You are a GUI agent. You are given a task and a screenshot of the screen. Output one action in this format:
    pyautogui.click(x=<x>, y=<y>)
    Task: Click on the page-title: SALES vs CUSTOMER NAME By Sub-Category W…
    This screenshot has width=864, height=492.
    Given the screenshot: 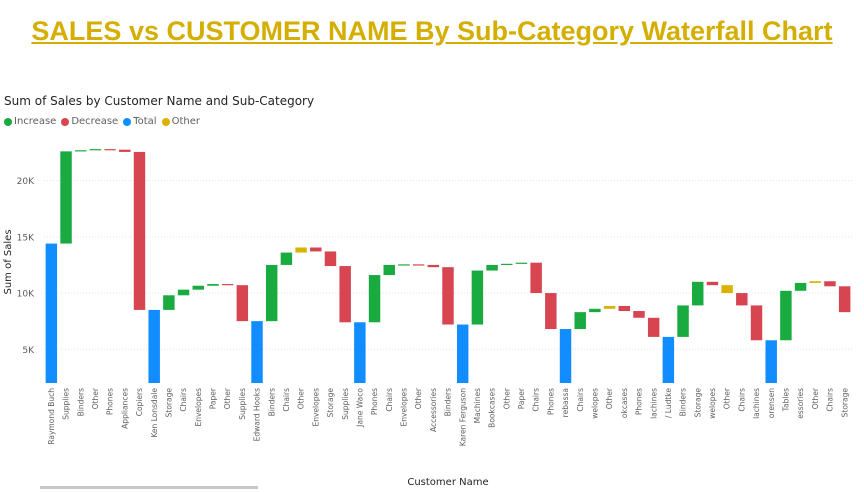 What is the action you would take?
    pyautogui.click(x=432, y=31)
    